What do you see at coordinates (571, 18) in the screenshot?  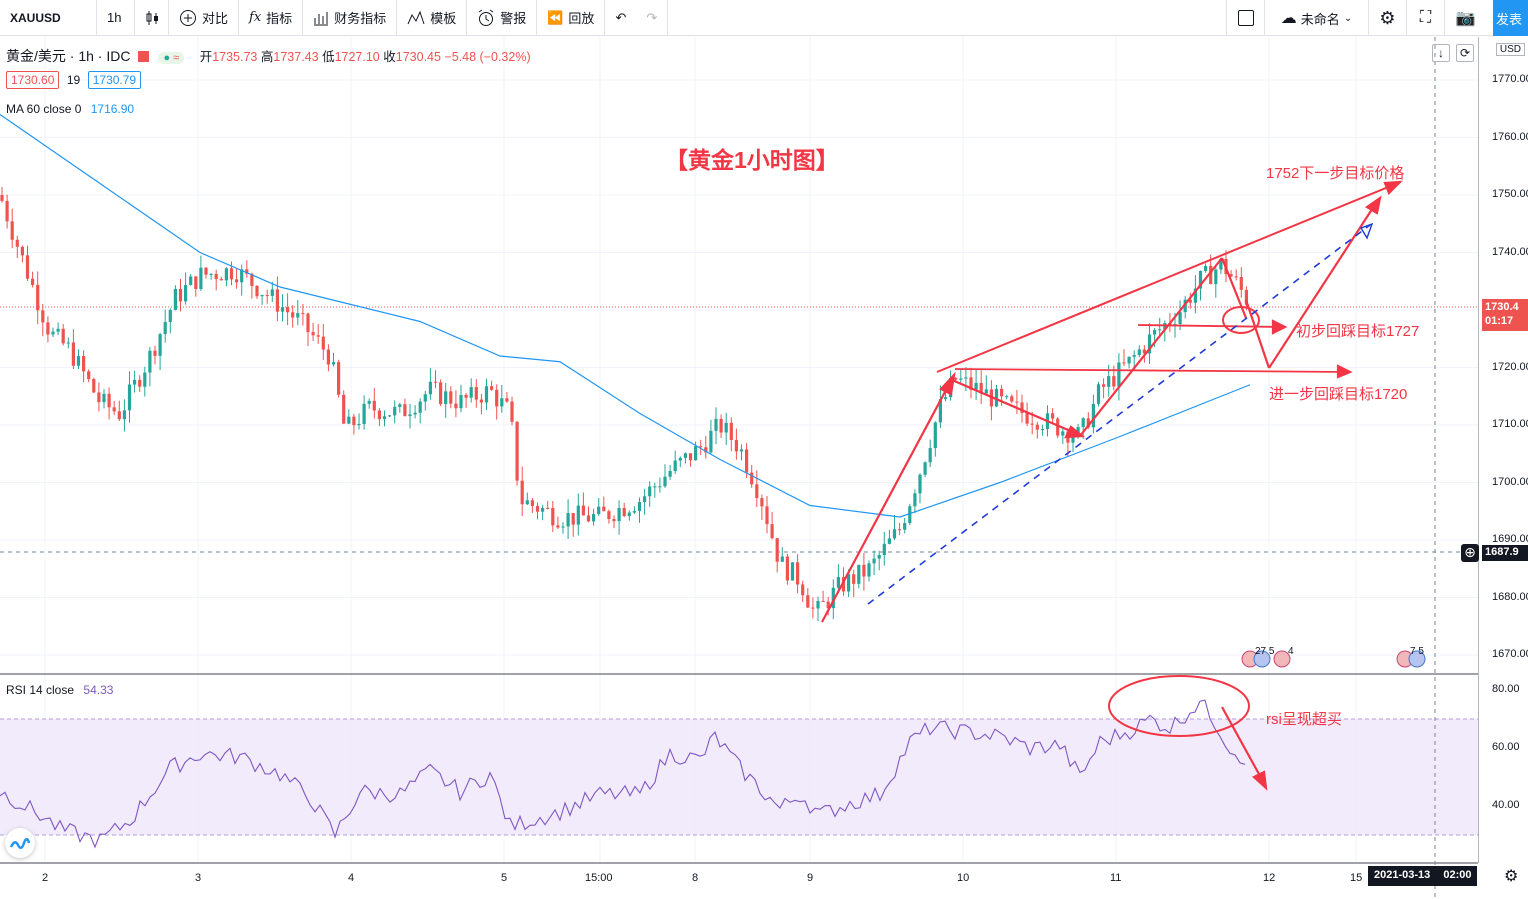 I see `replay-button: ⏪ 回放` at bounding box center [571, 18].